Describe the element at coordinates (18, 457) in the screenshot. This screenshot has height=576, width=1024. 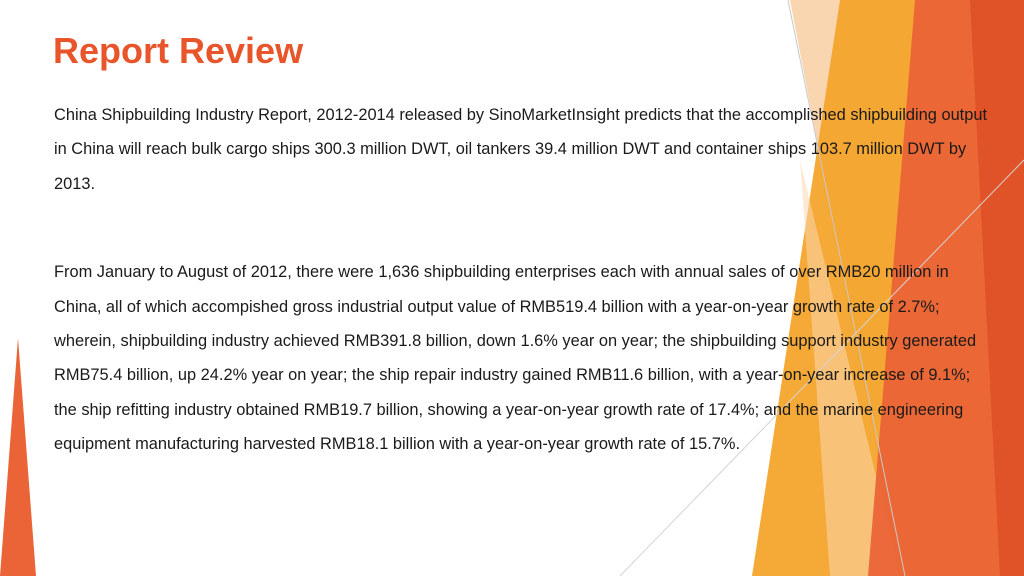
I see `left-edge-triangle` at that location.